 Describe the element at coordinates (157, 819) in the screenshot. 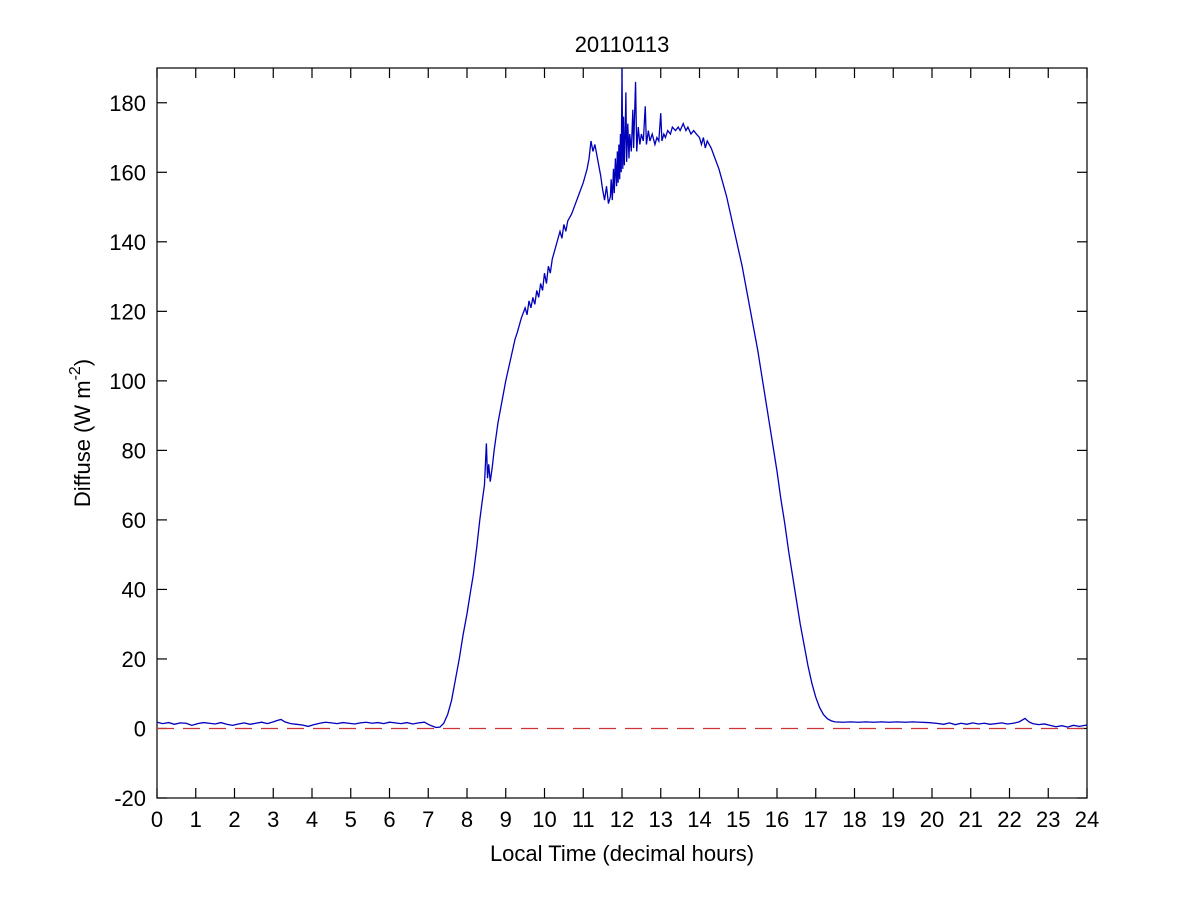

I see `x-tick-label: 0` at that location.